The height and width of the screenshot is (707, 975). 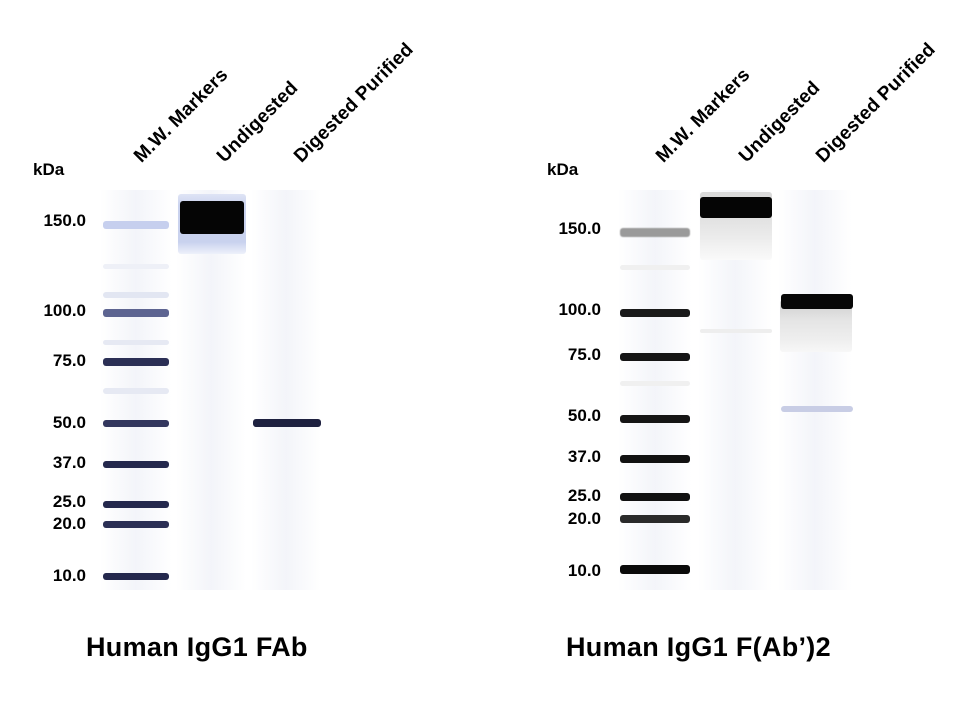 What do you see at coordinates (817, 409) in the screenshot?
I see `digested-band-faint` at bounding box center [817, 409].